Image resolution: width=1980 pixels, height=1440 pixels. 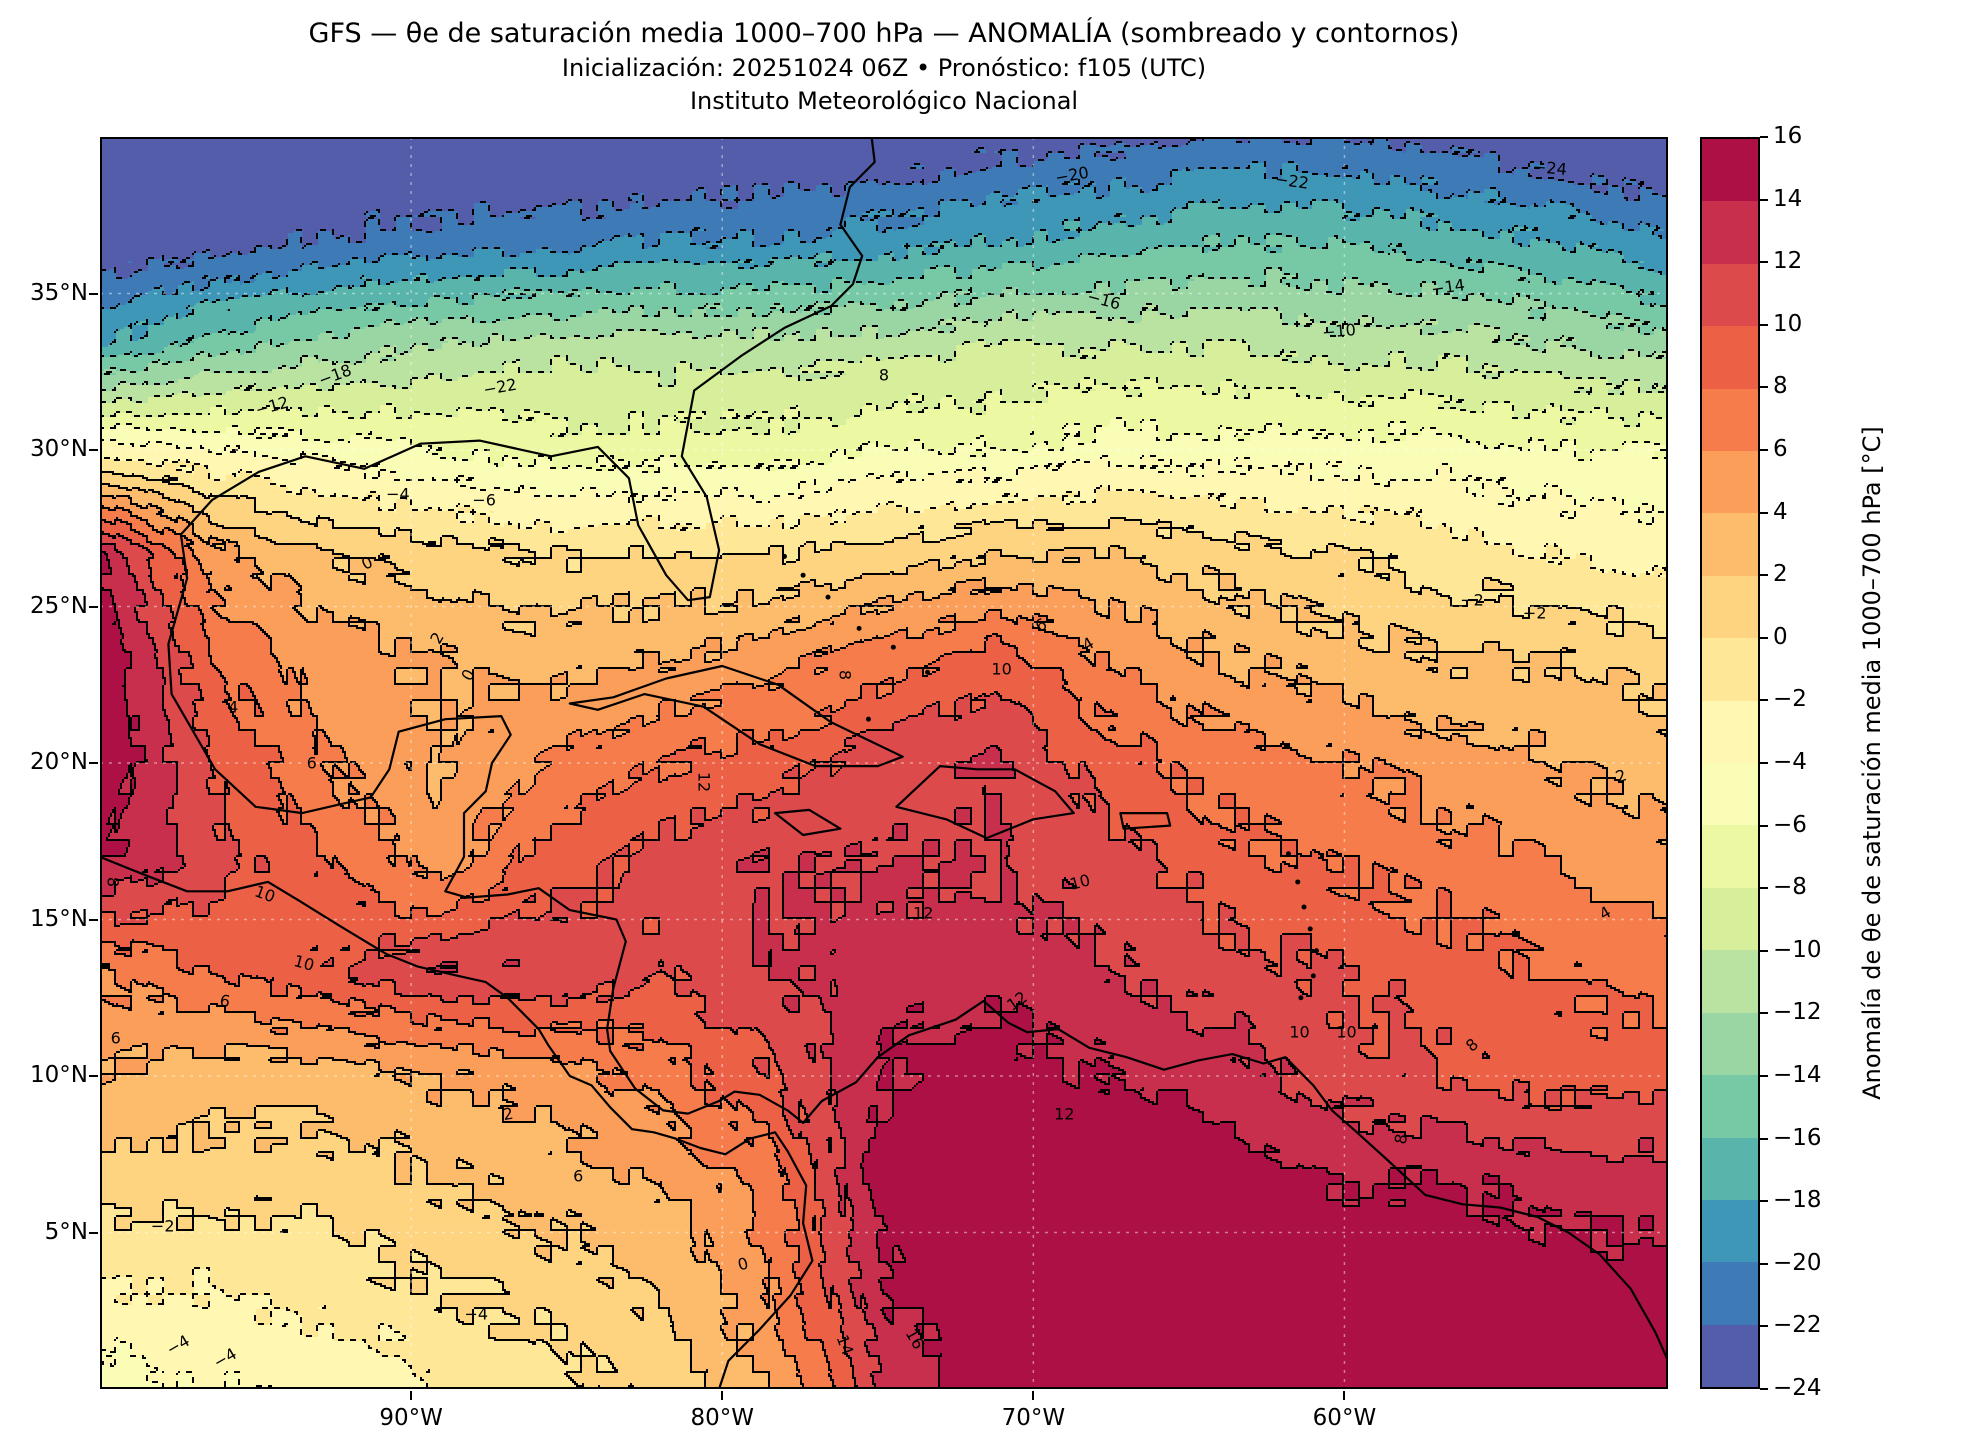 I want to click on coastline-puerto_rico, so click(x=1145, y=820).